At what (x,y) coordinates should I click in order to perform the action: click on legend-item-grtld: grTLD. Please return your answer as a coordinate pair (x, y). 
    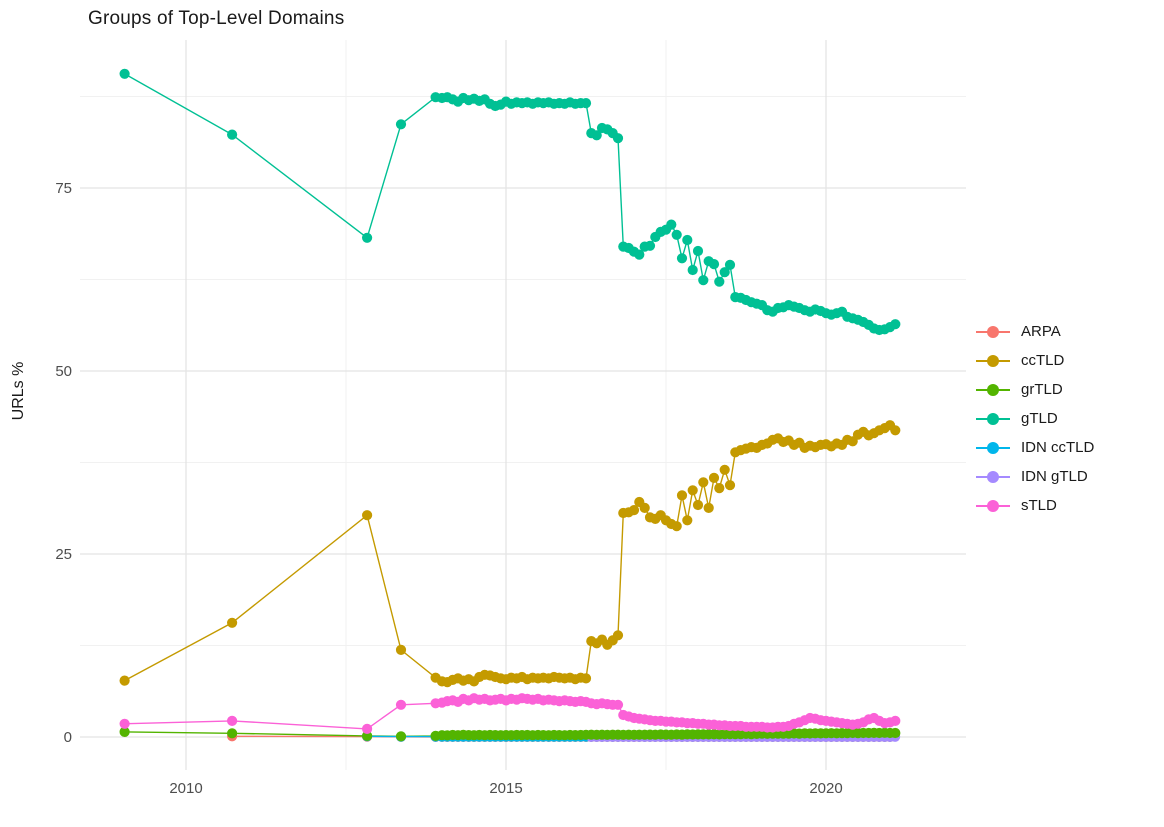
    Looking at the image, I should click on (1035, 389).